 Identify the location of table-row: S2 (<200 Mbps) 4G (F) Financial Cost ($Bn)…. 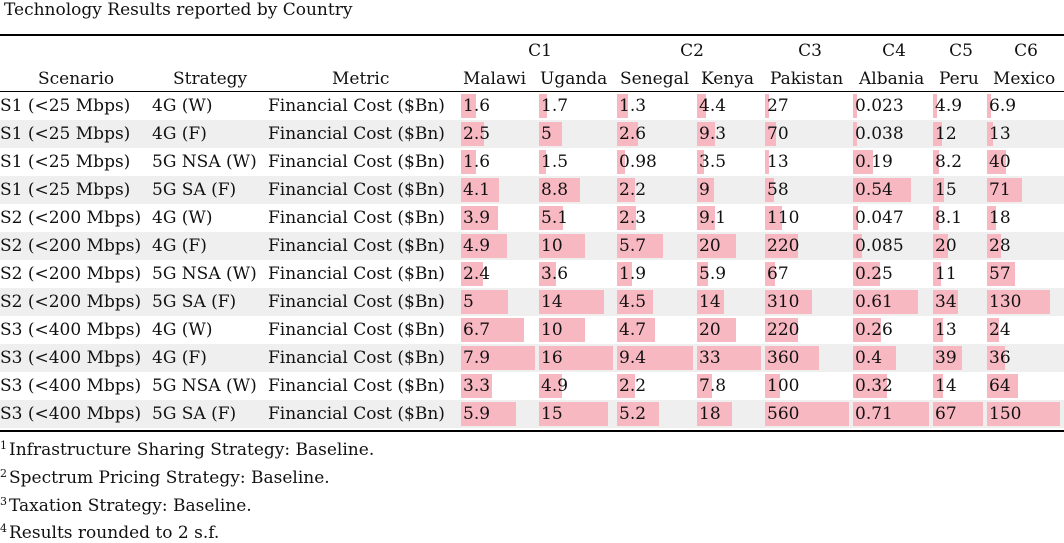
(532, 246).